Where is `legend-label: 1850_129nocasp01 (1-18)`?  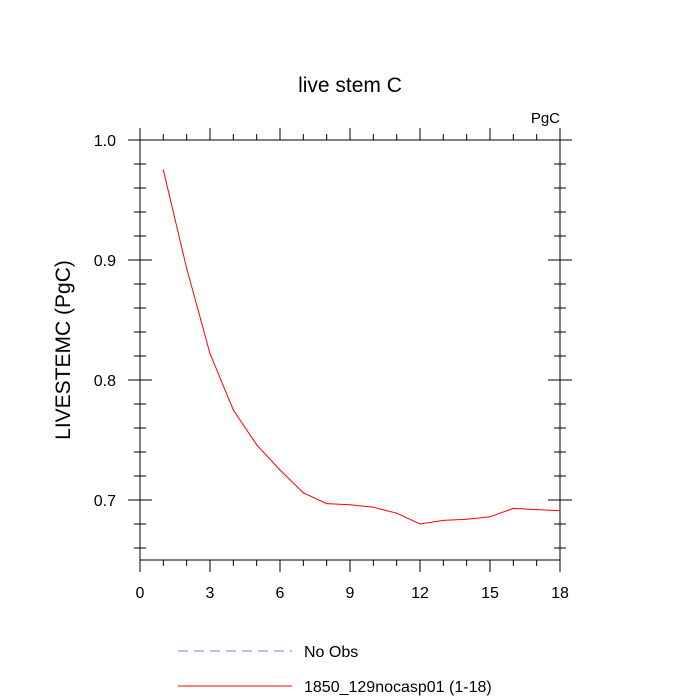
legend-label: 1850_129nocasp01 (1-18) is located at coordinates (398, 687).